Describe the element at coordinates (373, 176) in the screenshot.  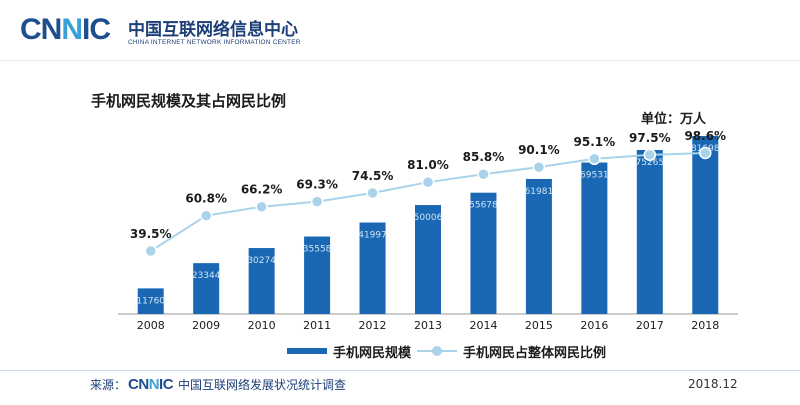
I see `percent-data-label: 74.5%` at that location.